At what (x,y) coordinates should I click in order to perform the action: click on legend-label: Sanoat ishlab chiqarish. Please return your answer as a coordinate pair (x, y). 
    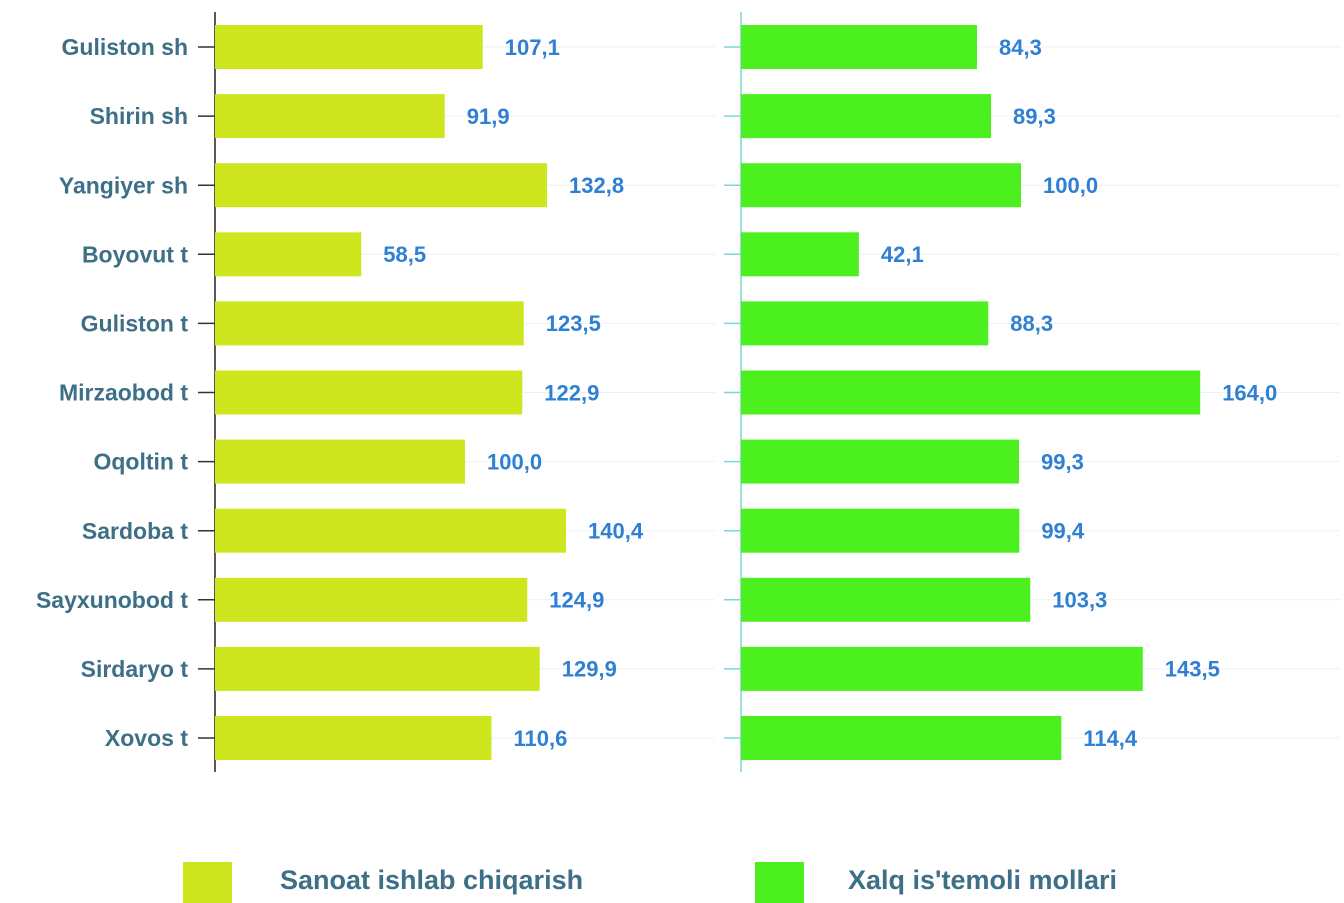
    Looking at the image, I should click on (431, 880).